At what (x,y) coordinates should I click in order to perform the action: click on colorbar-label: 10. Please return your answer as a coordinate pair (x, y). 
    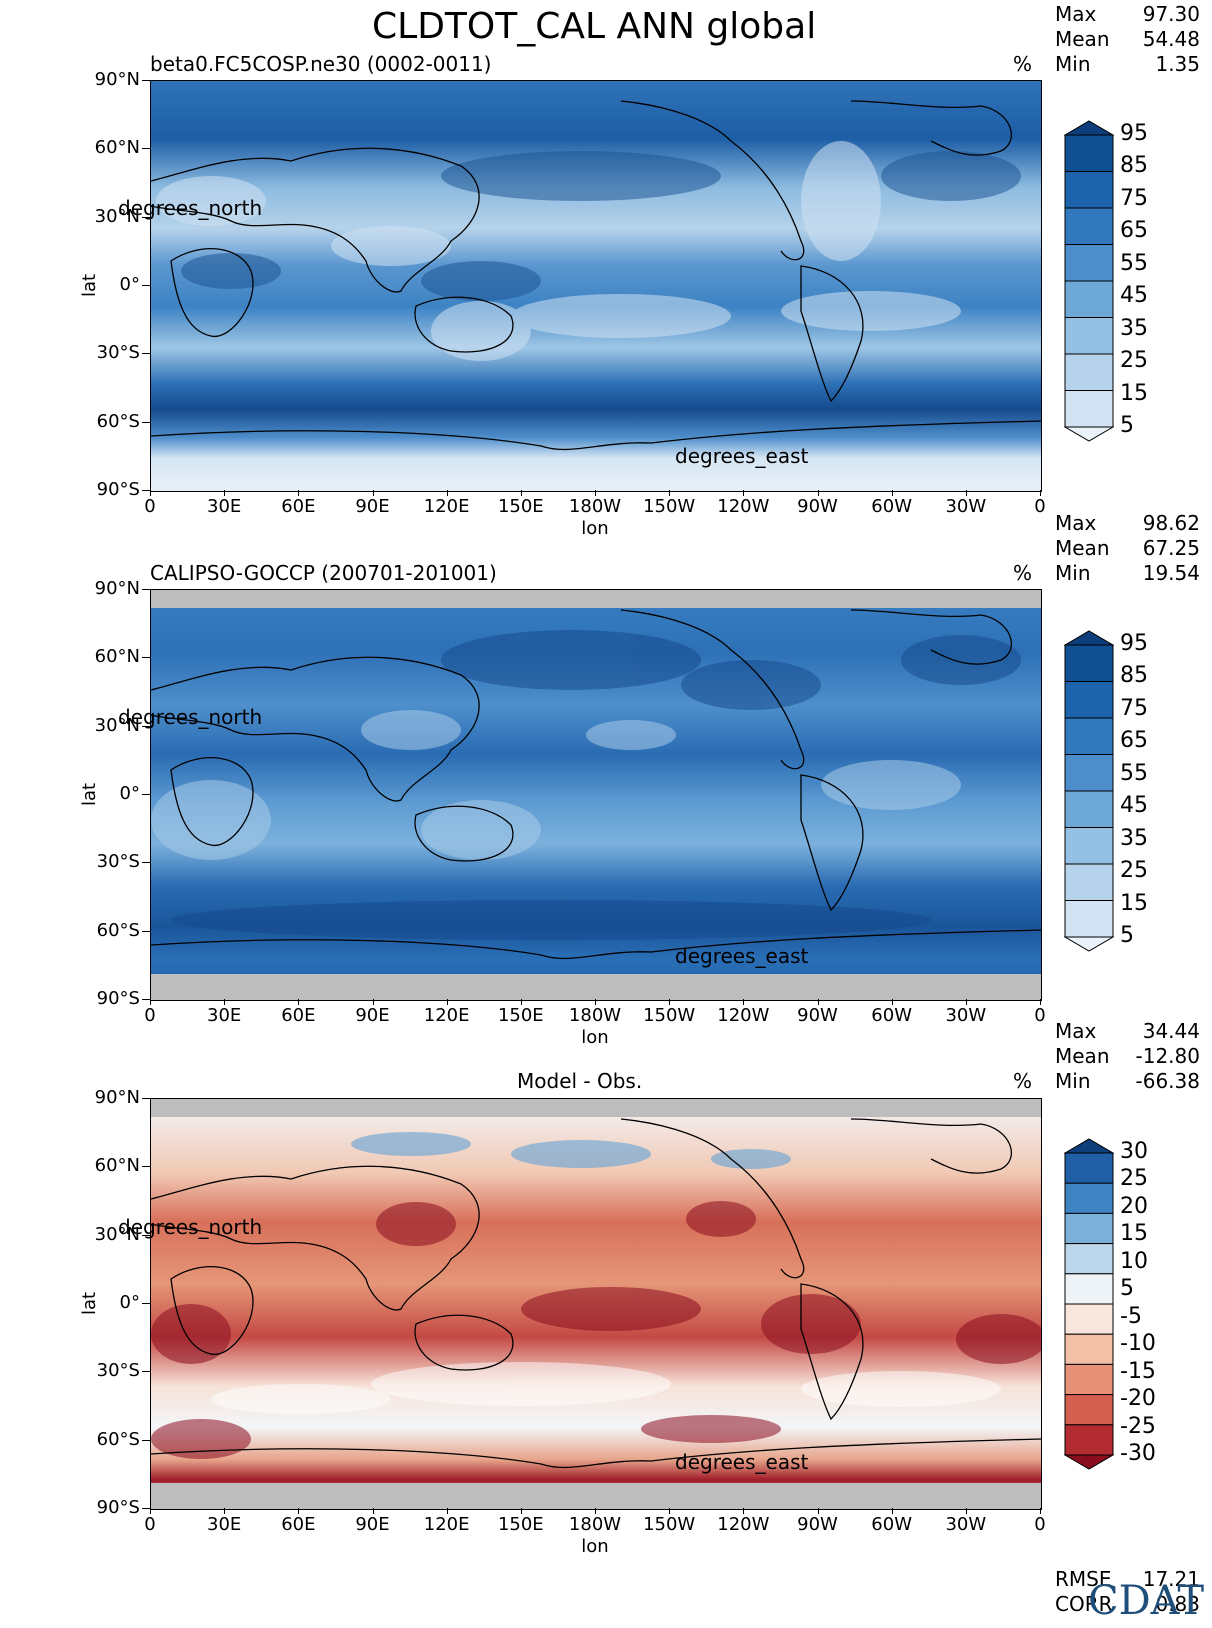
    Looking at the image, I should click on (1134, 1261).